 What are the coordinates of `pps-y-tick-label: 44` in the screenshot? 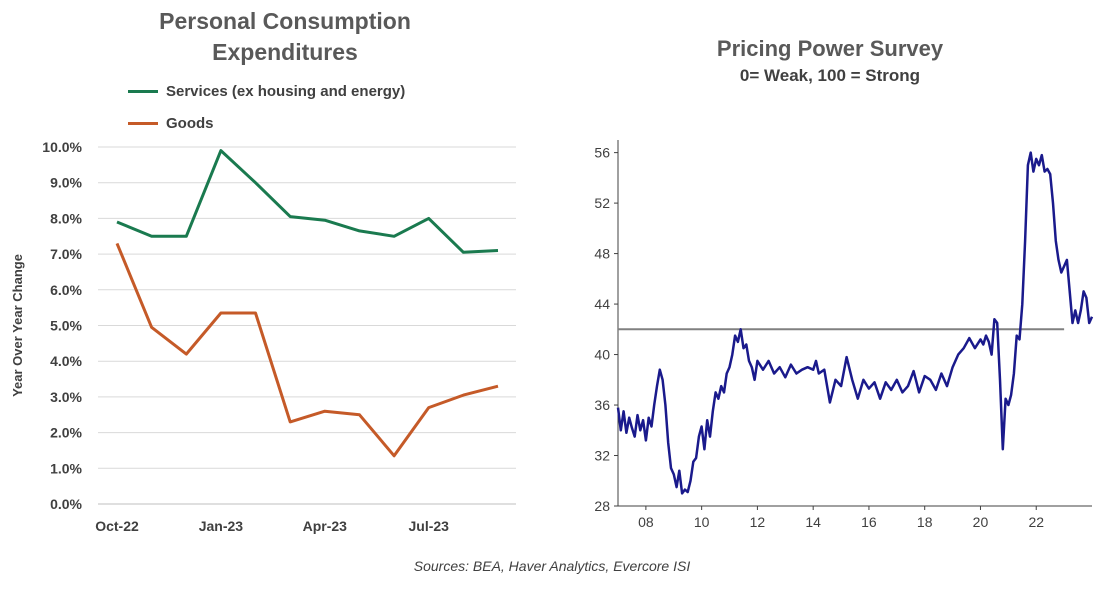 It's located at (602, 304).